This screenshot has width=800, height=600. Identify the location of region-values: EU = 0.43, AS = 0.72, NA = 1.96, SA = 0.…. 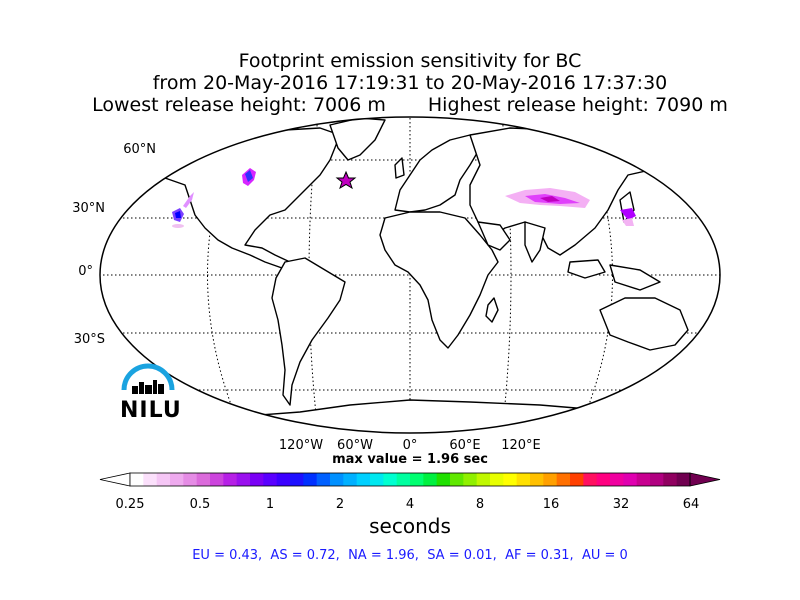
(410, 555).